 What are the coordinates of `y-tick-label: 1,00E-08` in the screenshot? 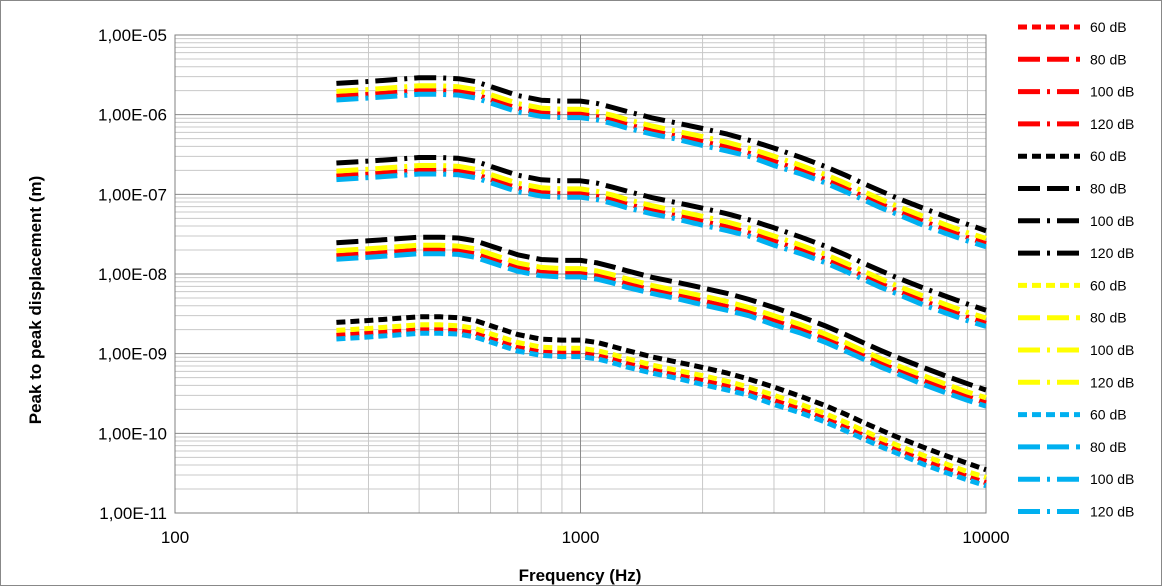 It's located at (132, 274).